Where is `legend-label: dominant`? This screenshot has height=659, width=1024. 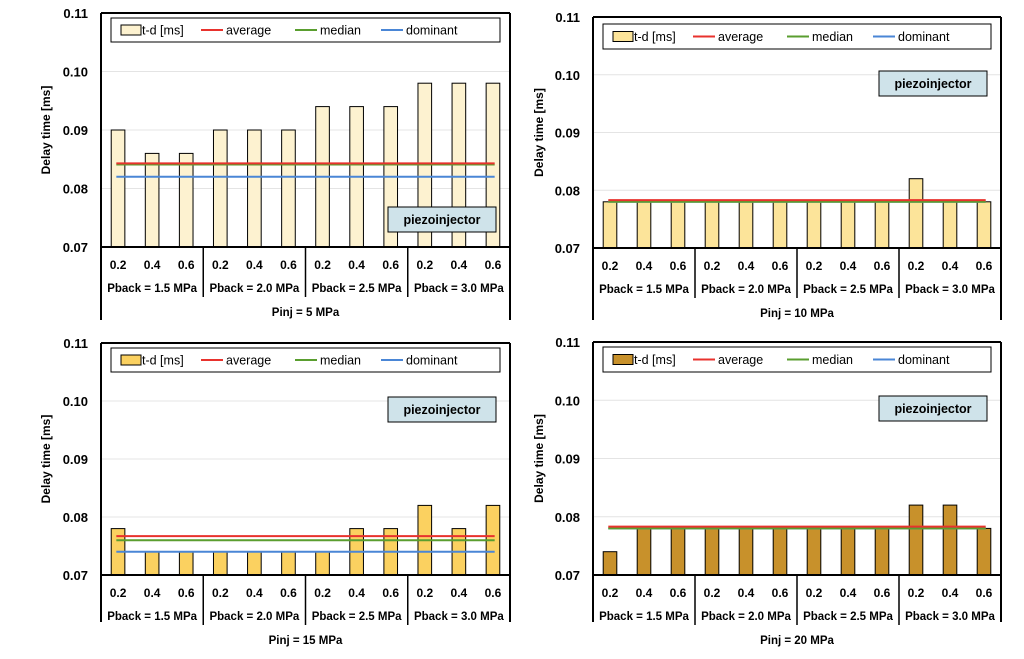 legend-label: dominant is located at coordinates (924, 37).